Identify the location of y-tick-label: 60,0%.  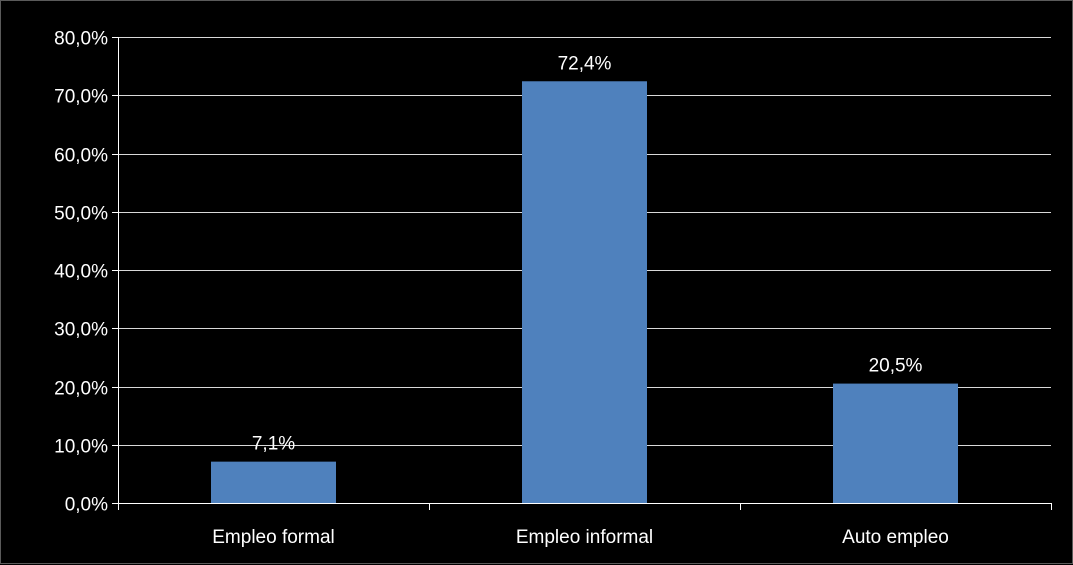
(81, 156).